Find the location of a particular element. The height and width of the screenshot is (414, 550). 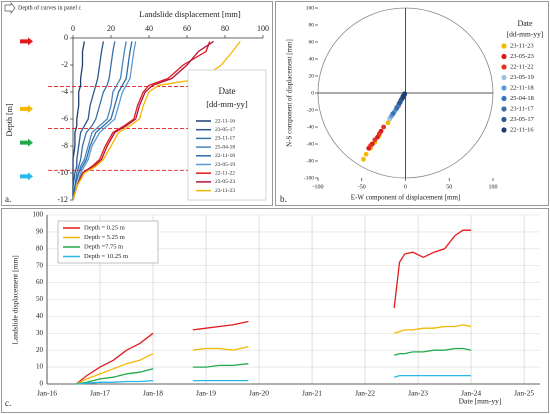

y-tick-label: 70 is located at coordinates (40, 265).